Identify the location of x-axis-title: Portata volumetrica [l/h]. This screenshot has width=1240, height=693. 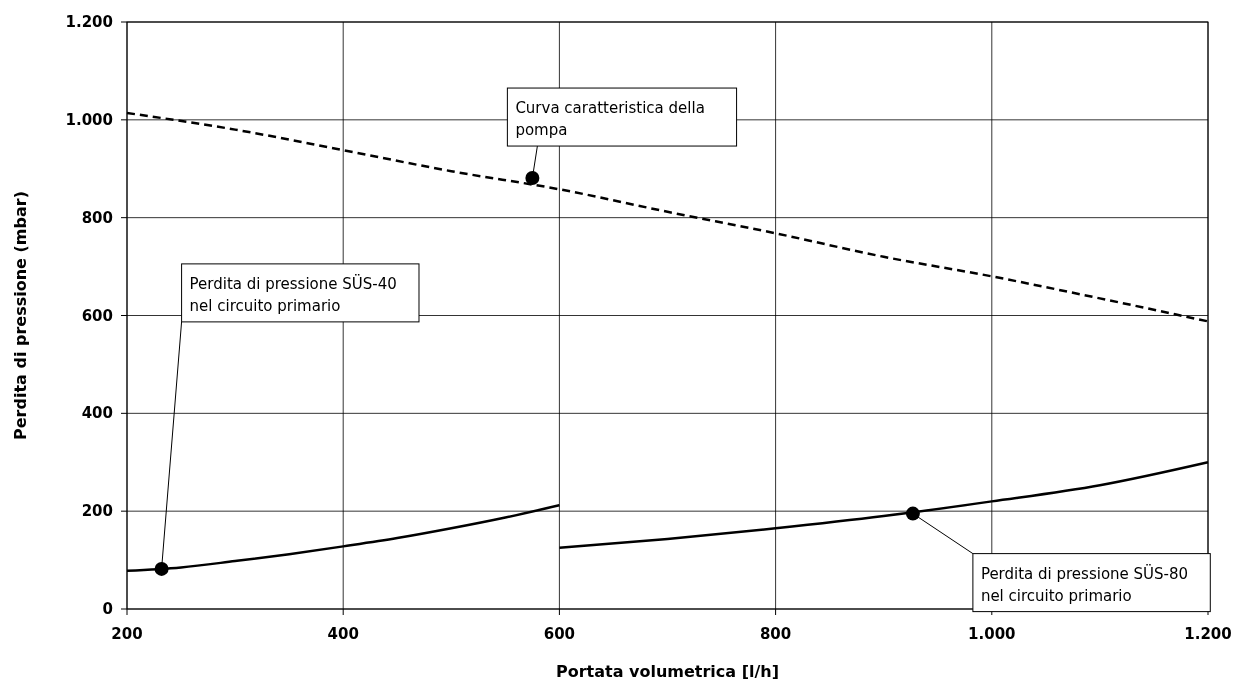
(667, 671).